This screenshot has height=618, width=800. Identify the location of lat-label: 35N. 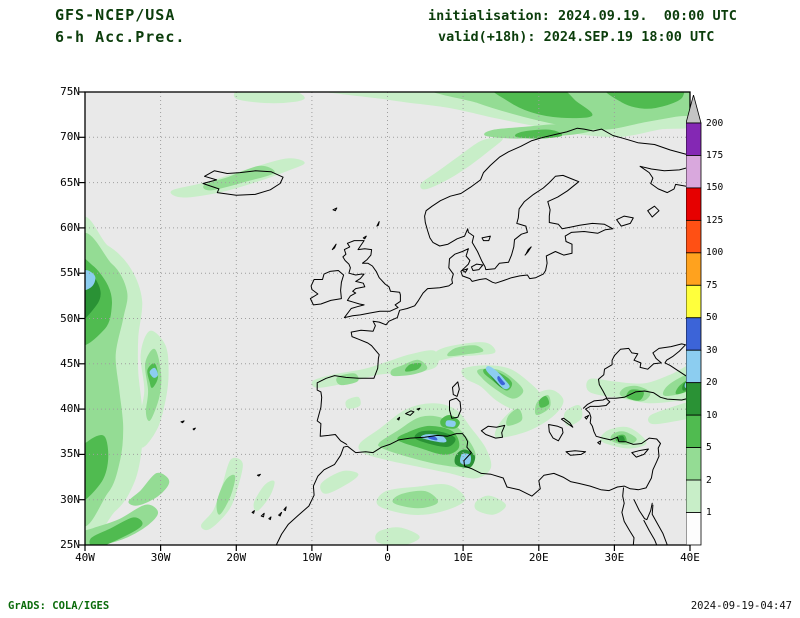
(70, 454).